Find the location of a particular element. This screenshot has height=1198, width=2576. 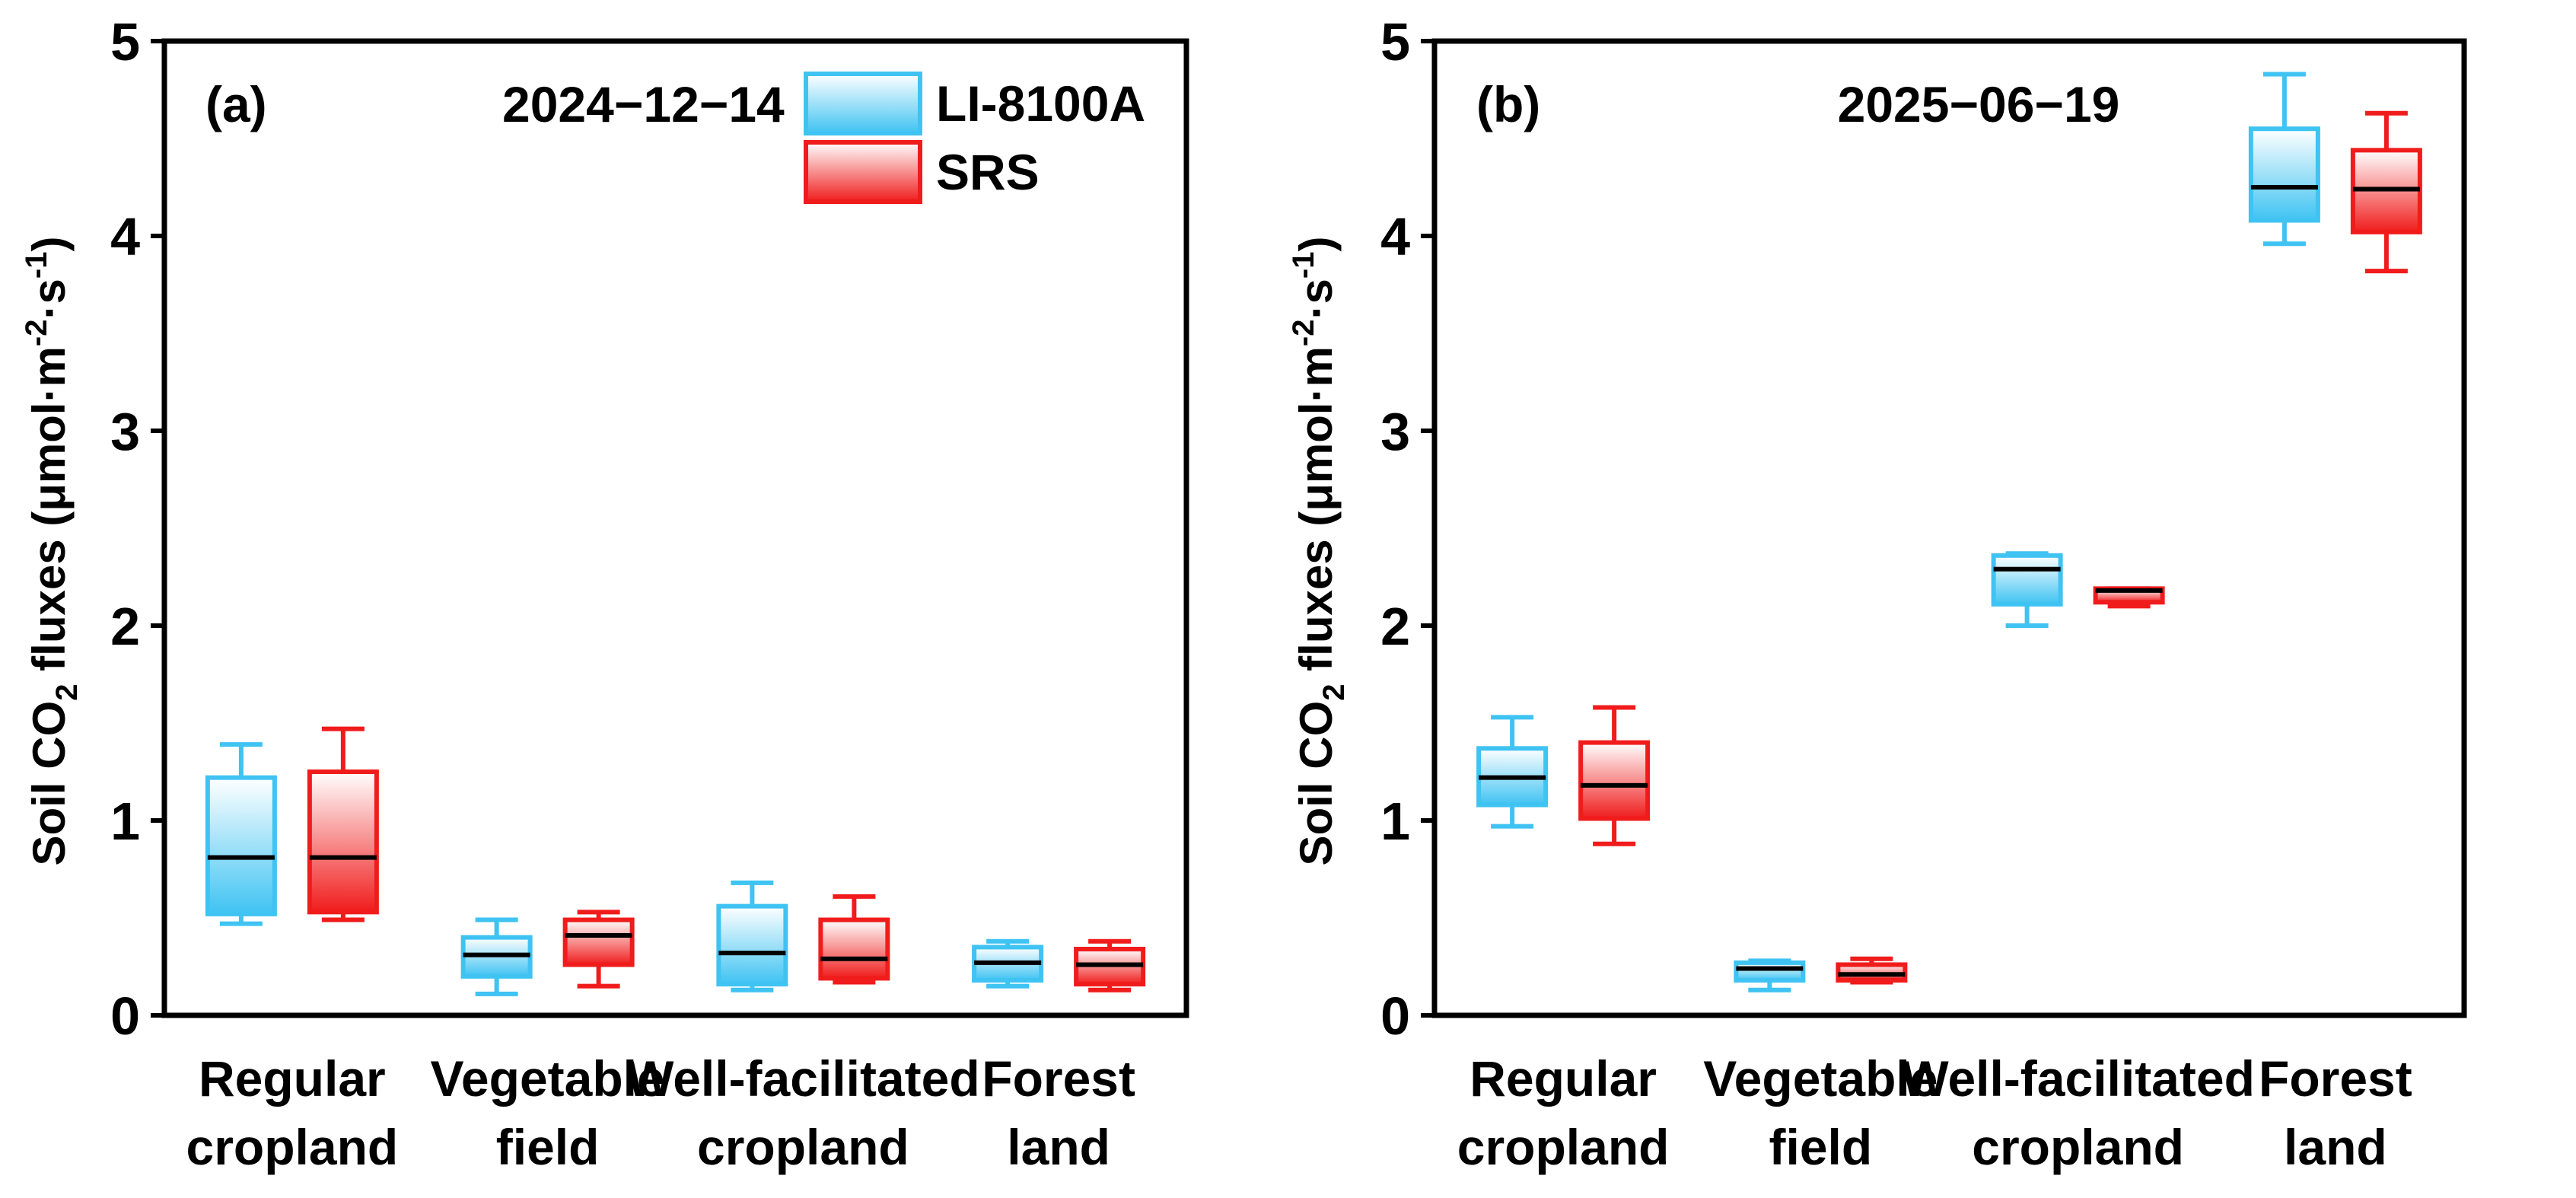

legend-label: LI-8100A is located at coordinates (1040, 103).